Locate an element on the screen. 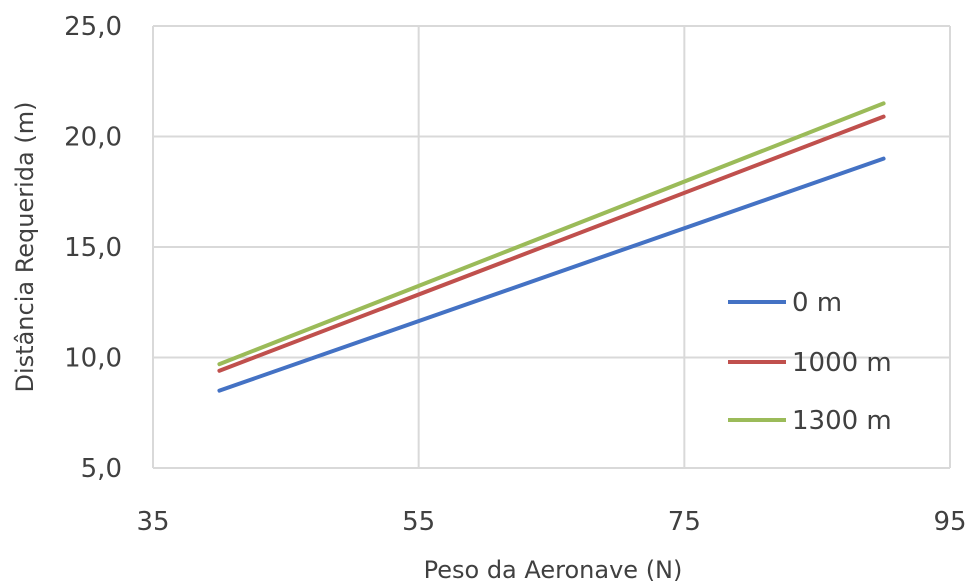  legend: 0 m 1000 m 1300 m is located at coordinates (810, 362).